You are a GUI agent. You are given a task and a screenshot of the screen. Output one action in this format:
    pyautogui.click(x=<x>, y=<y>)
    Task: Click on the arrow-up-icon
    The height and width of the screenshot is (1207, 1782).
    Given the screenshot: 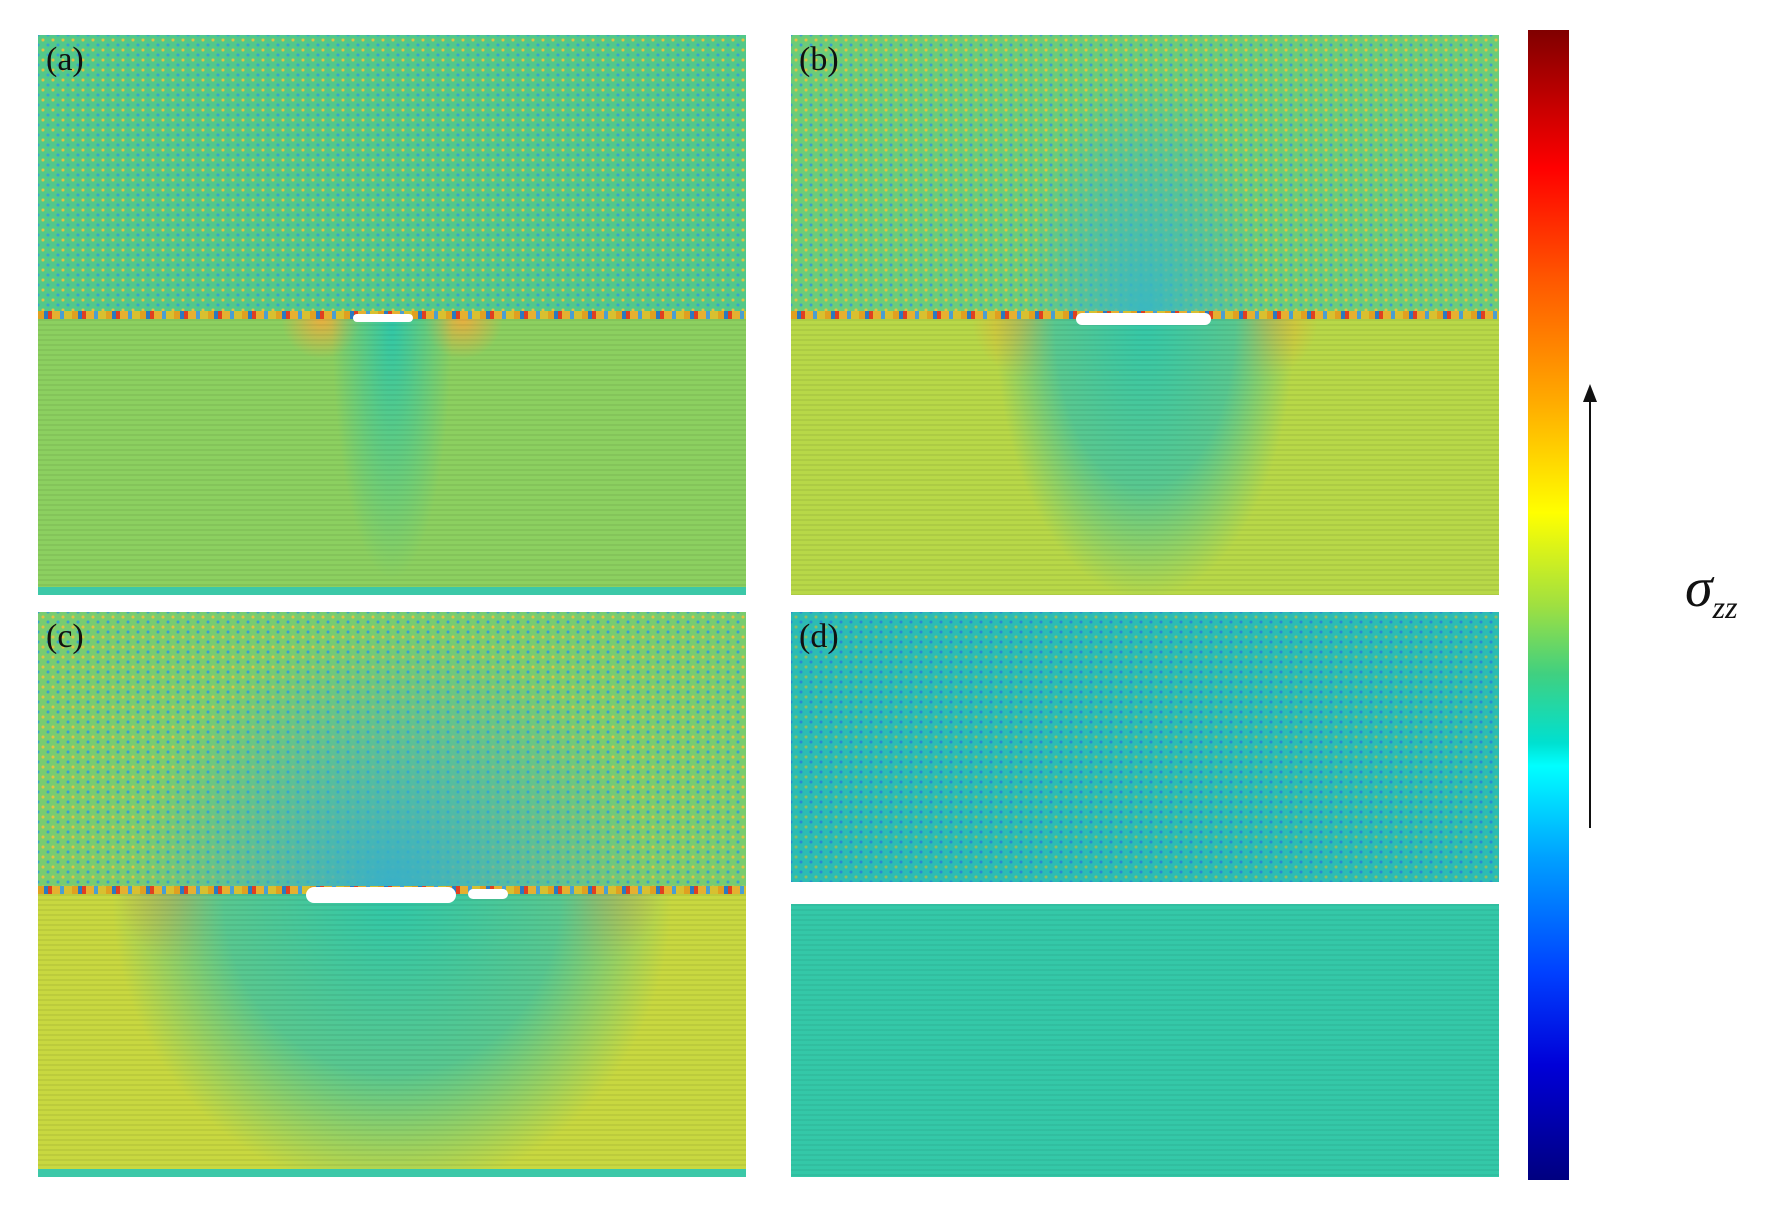 What is the action you would take?
    pyautogui.click(x=1590, y=393)
    